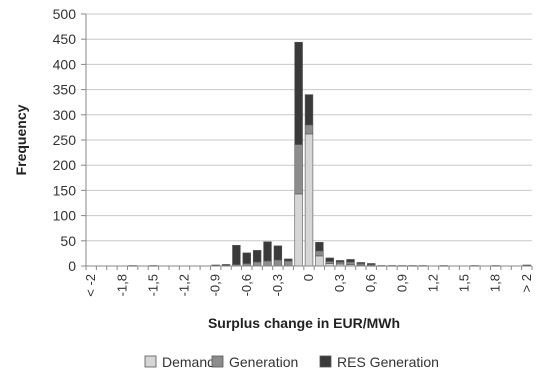  I want to click on y-tick-label: 50, so click(68, 241).